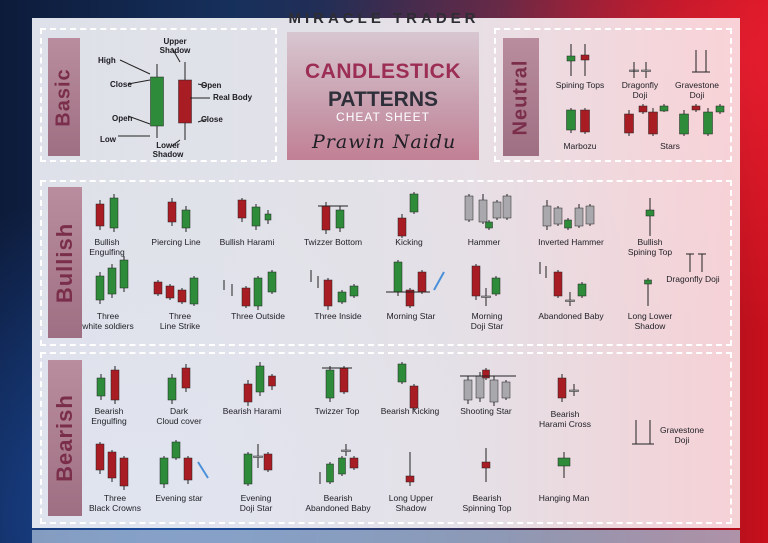  What do you see at coordinates (108, 321) in the screenshot?
I see `bullish-row2-caption: Three white soldiers` at bounding box center [108, 321].